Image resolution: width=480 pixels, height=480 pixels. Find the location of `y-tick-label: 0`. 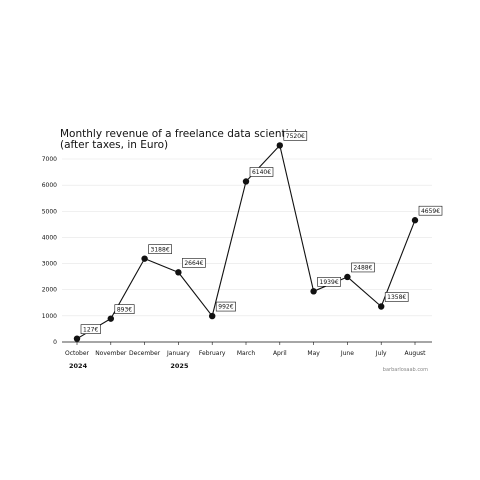

y-tick-label: 0 is located at coordinates (55, 342).